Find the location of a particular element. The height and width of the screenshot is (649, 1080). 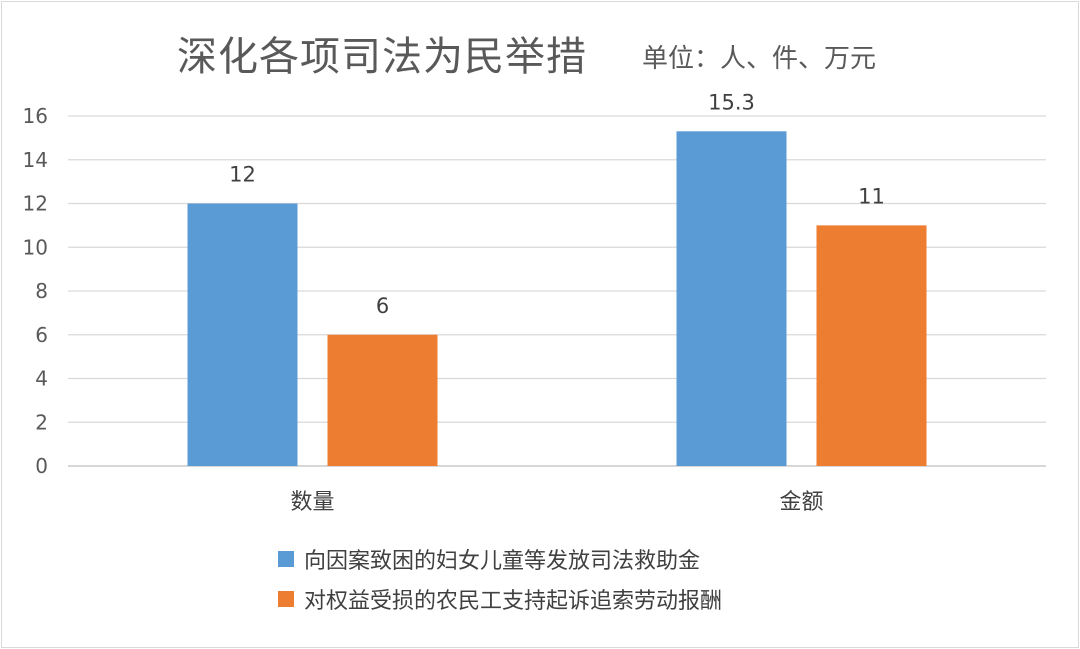

legend-label-series-1: 向因案致困的妇女儿童等发放司法救助金 is located at coordinates (502, 561).